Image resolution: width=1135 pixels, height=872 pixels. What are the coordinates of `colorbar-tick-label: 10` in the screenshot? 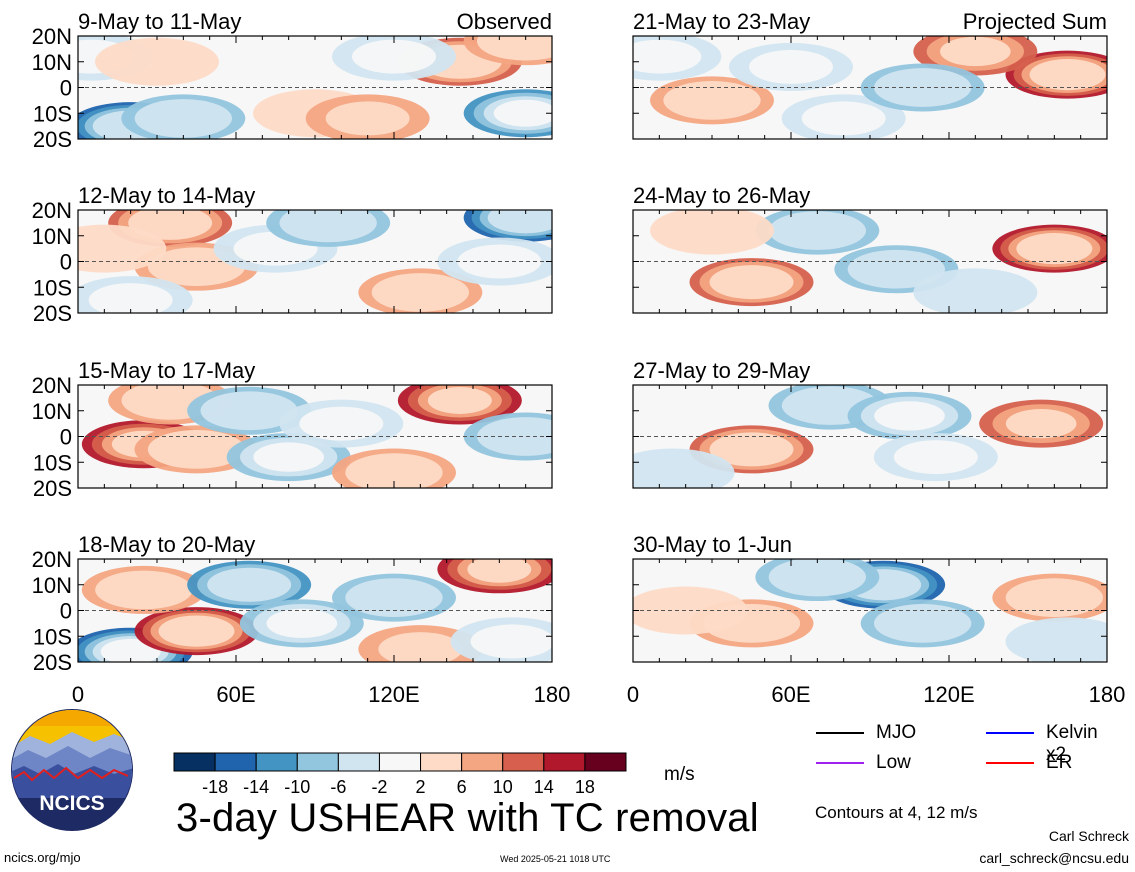 It's located at (503, 787).